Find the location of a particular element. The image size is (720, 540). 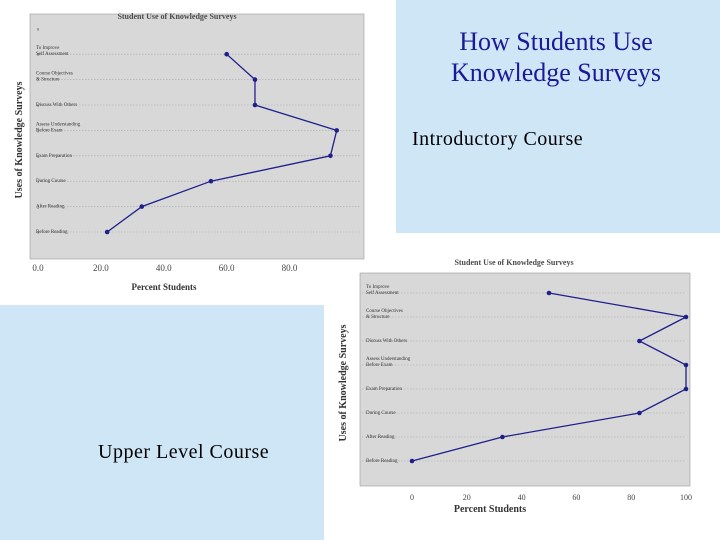

intro-category-label: Exam Preparation is located at coordinates (54, 156).